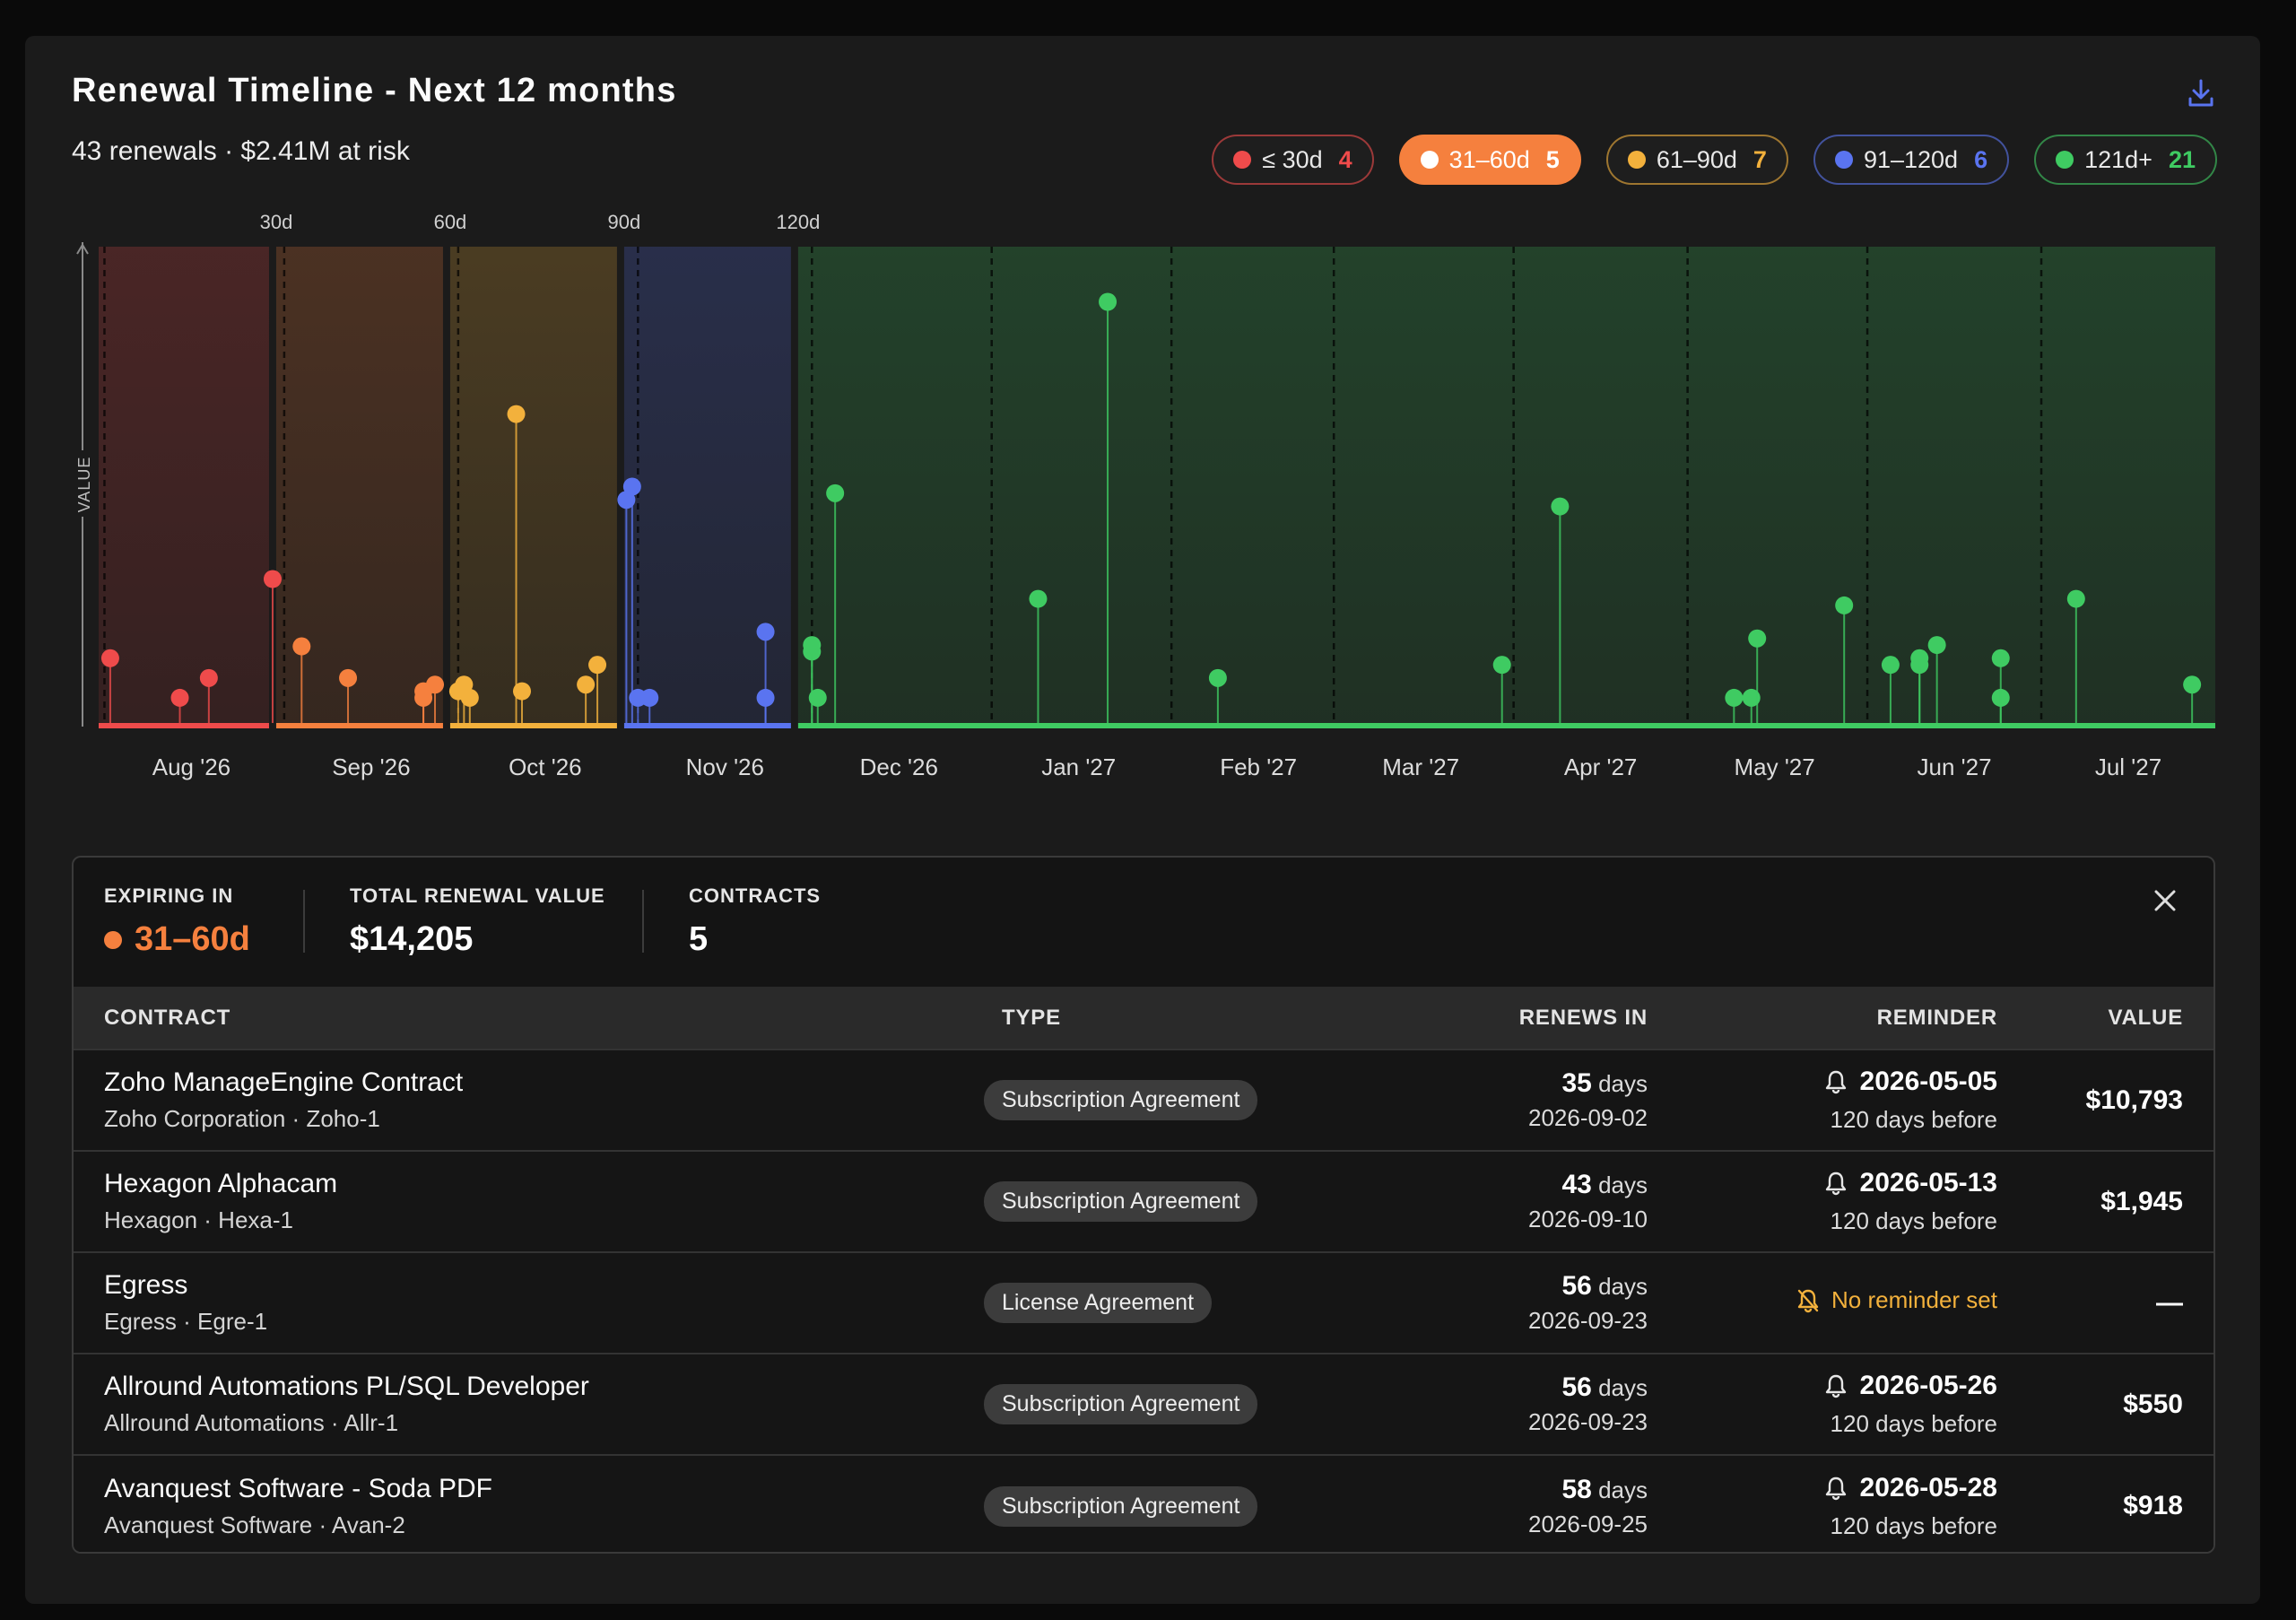  I want to click on bell-icon, so click(1835, 1082).